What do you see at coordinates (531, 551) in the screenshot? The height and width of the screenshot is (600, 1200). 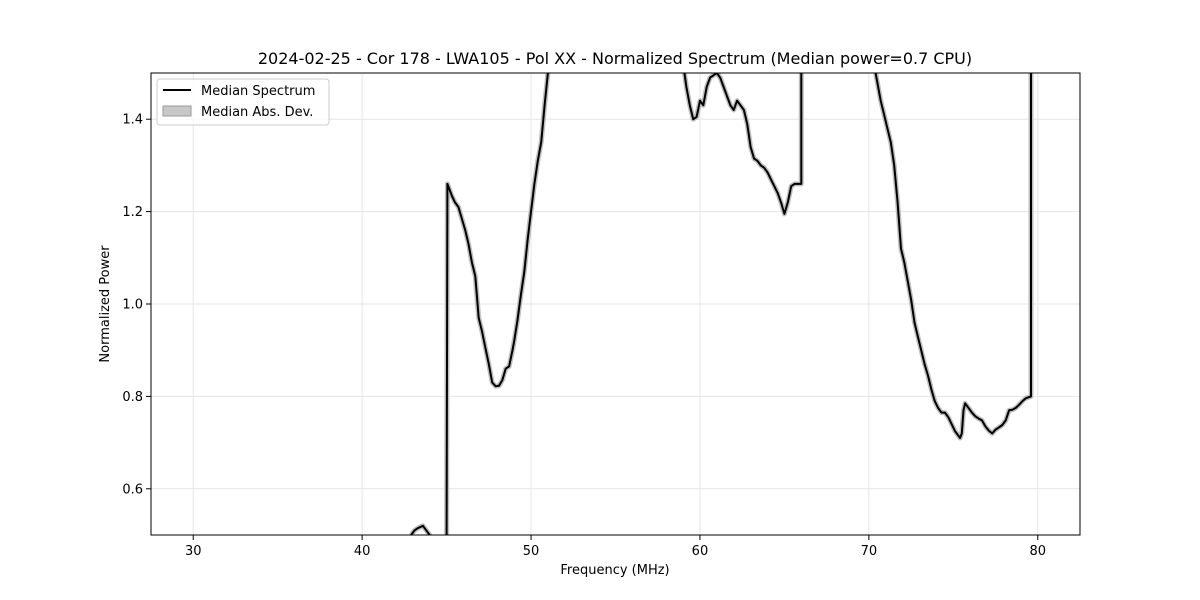 I see `x-tick-label: 50` at bounding box center [531, 551].